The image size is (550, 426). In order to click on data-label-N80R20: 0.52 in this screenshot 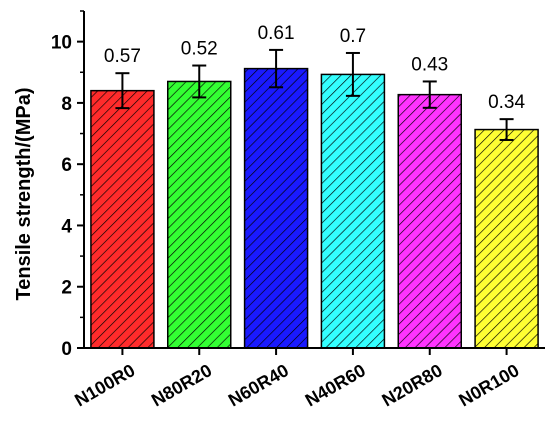, I will do `click(199, 49)`.